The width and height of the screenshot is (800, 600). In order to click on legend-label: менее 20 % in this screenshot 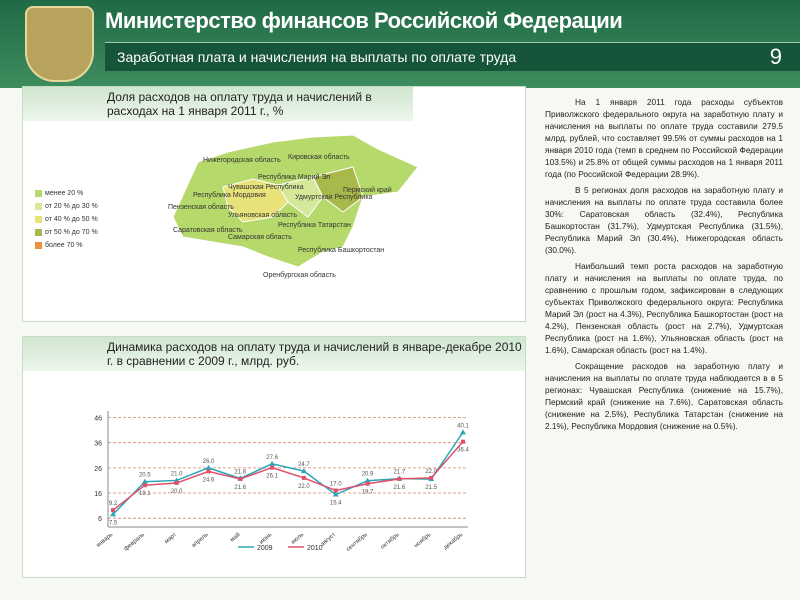, I will do `click(64, 193)`.